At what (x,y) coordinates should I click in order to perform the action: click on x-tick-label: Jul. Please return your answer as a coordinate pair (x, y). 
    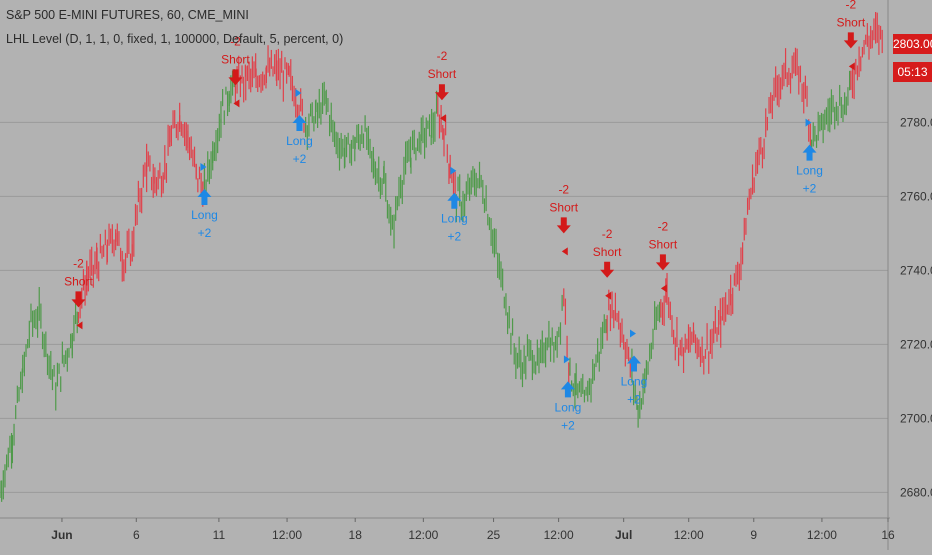
    Looking at the image, I should click on (623, 535).